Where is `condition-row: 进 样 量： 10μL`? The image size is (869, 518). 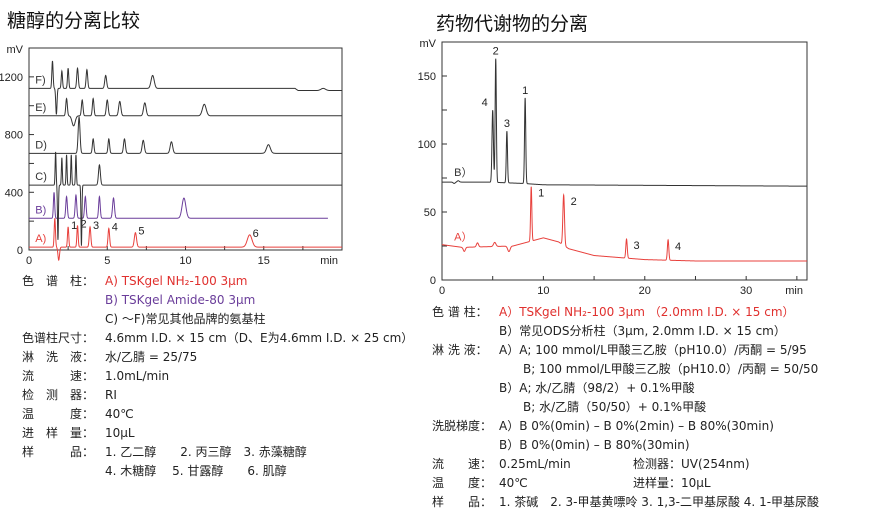
condition-row: 进 样 量： 10μL is located at coordinates (217, 433).